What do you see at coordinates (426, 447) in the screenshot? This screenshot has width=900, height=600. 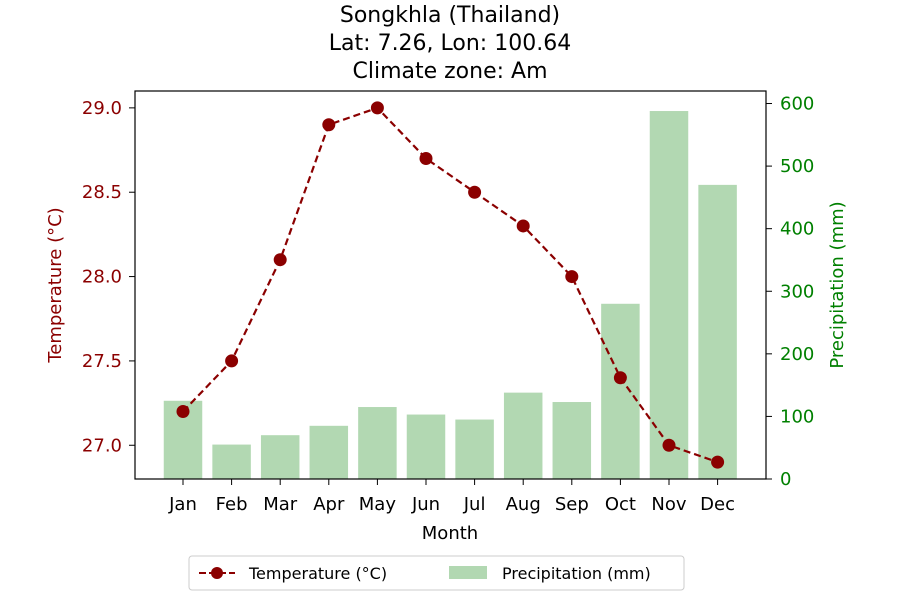 I see `precipitation-bar-jun` at bounding box center [426, 447].